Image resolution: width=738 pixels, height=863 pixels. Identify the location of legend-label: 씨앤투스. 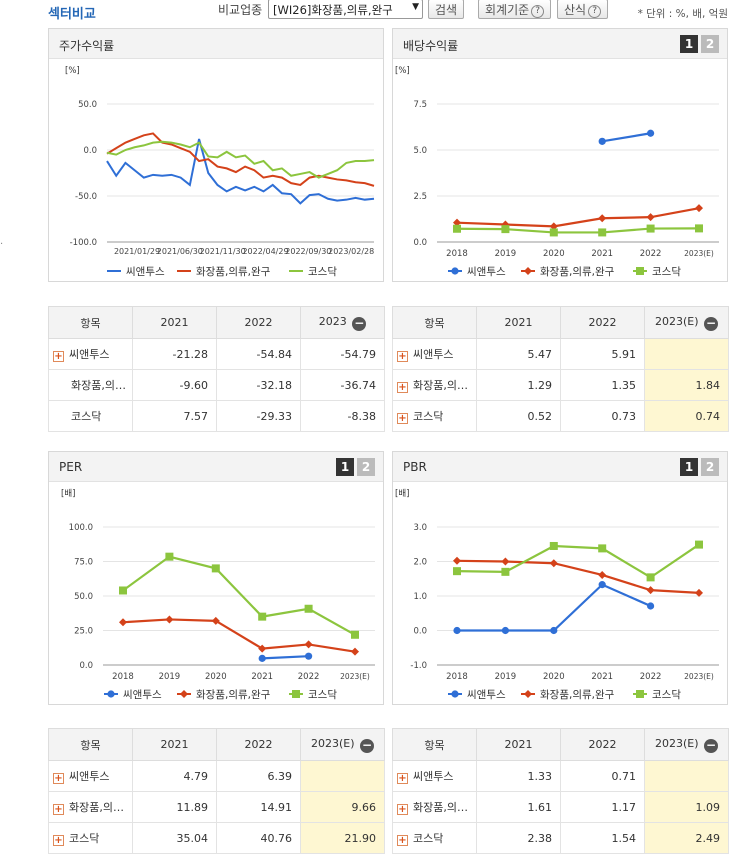
(142, 695).